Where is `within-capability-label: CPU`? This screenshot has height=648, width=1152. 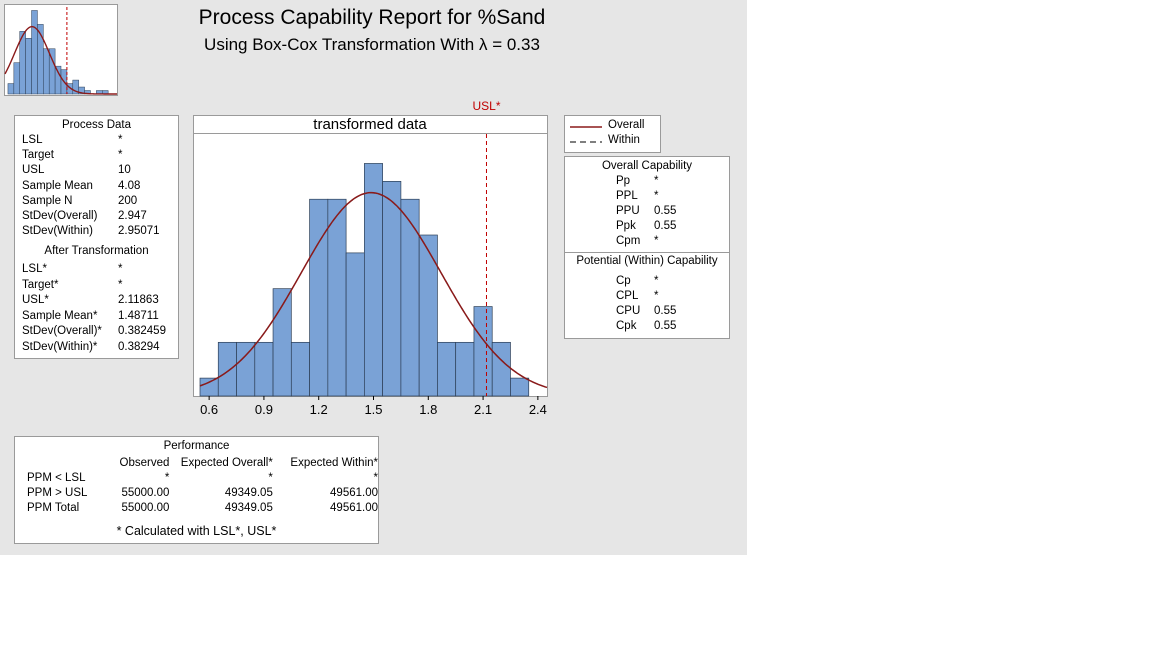 within-capability-label: CPU is located at coordinates (628, 311).